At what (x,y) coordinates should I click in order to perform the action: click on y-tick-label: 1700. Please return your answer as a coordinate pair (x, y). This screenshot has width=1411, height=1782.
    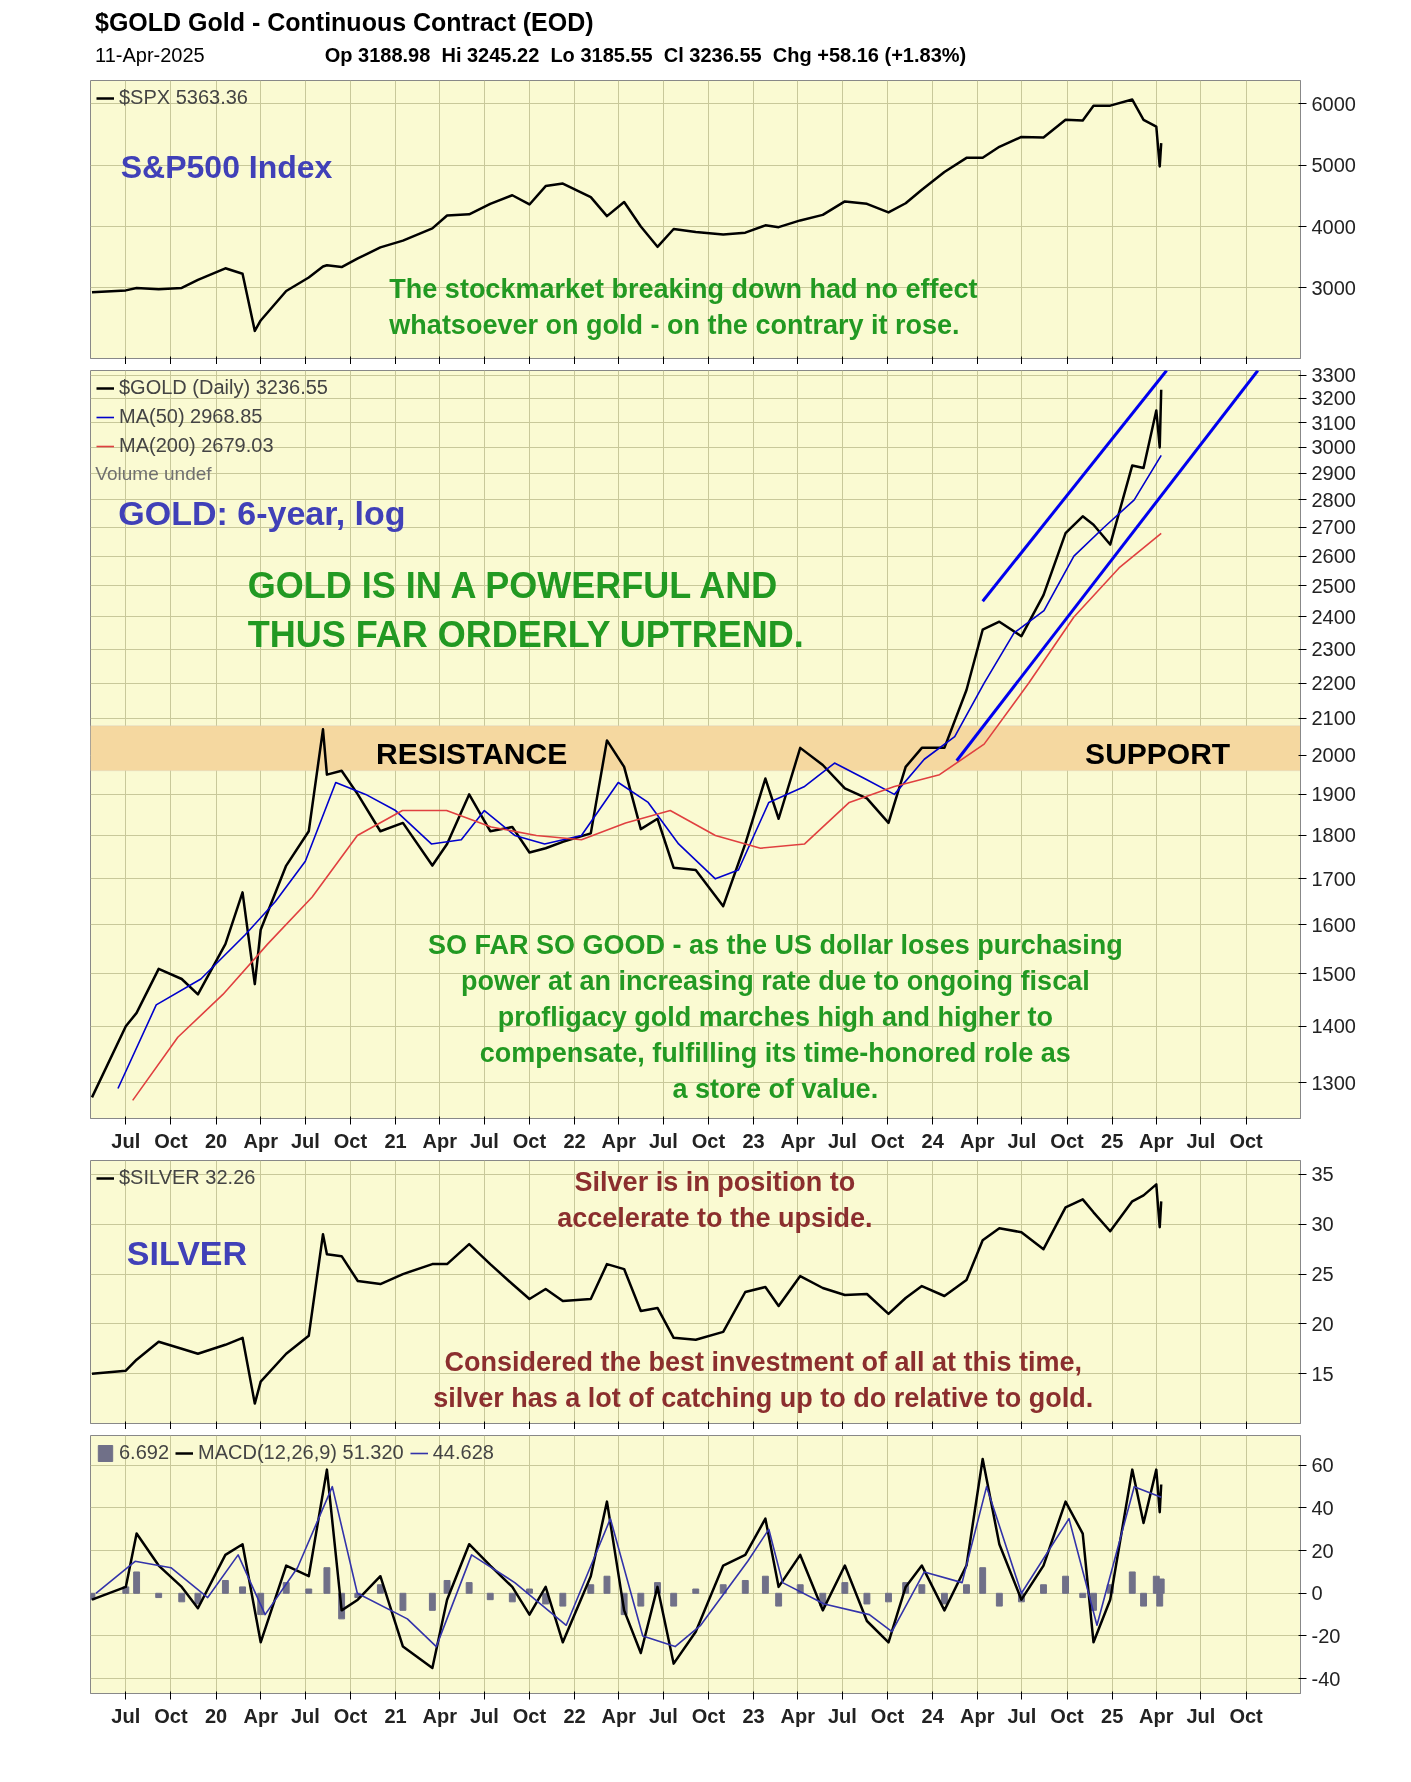
    Looking at the image, I should click on (1333, 879).